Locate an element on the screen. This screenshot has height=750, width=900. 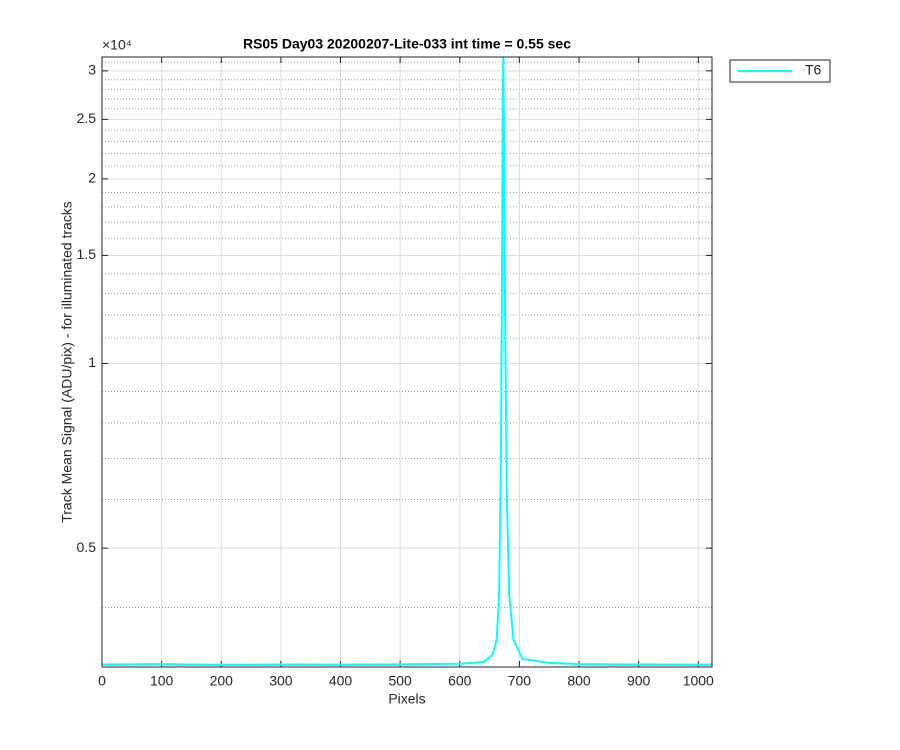
x-tick-label: 100 is located at coordinates (162, 681).